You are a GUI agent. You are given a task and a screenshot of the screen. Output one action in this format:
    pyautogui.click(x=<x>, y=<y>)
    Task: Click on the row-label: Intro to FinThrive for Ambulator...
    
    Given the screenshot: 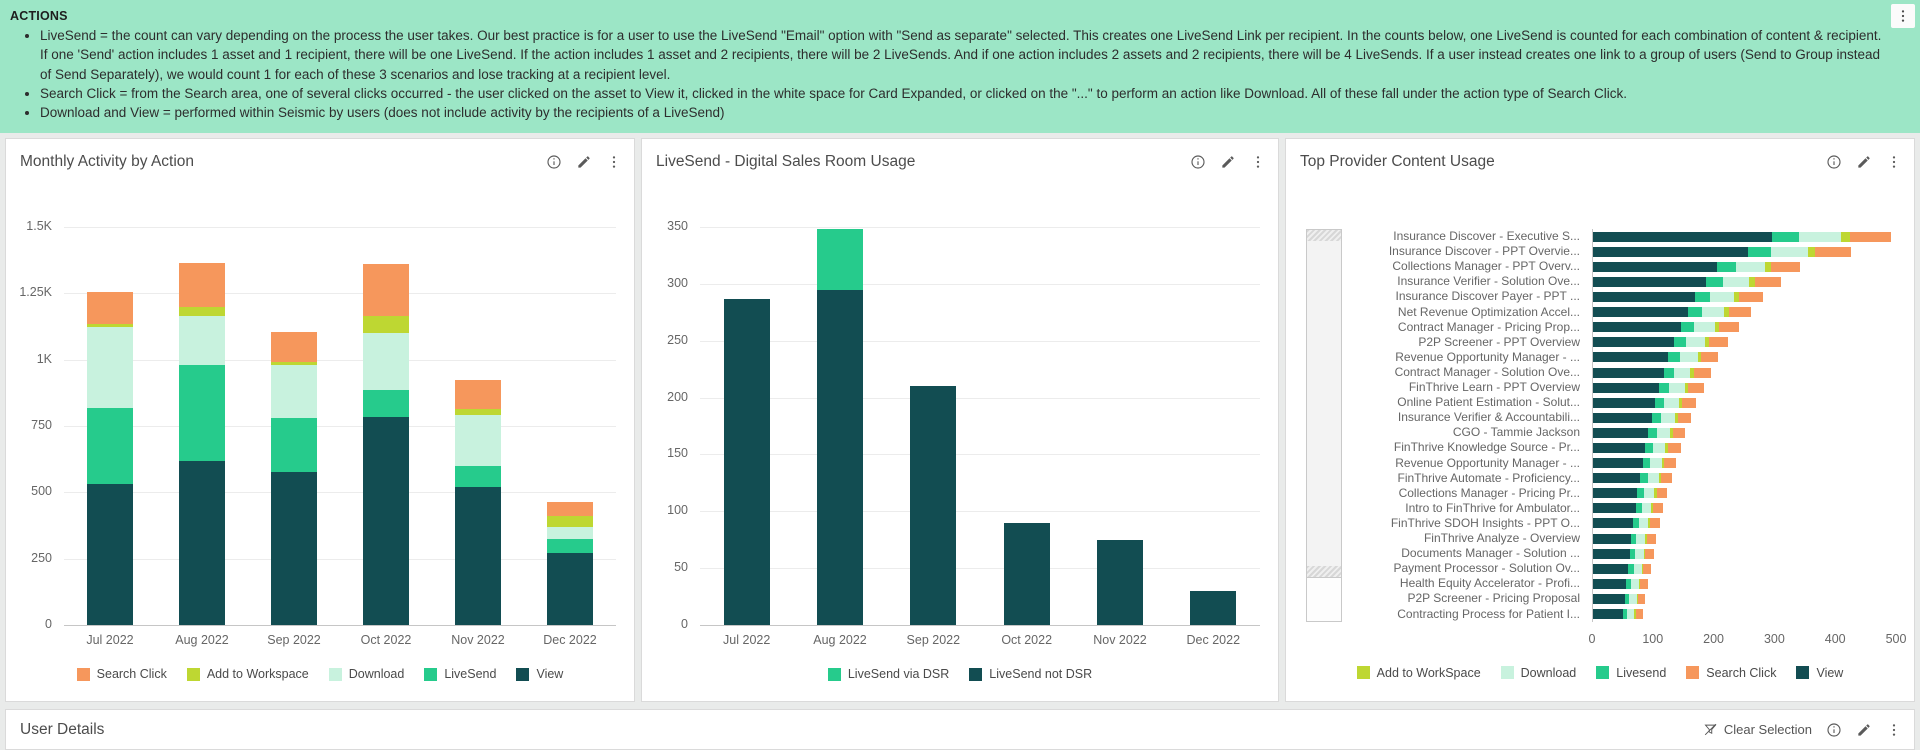 What is the action you would take?
    pyautogui.click(x=1492, y=507)
    